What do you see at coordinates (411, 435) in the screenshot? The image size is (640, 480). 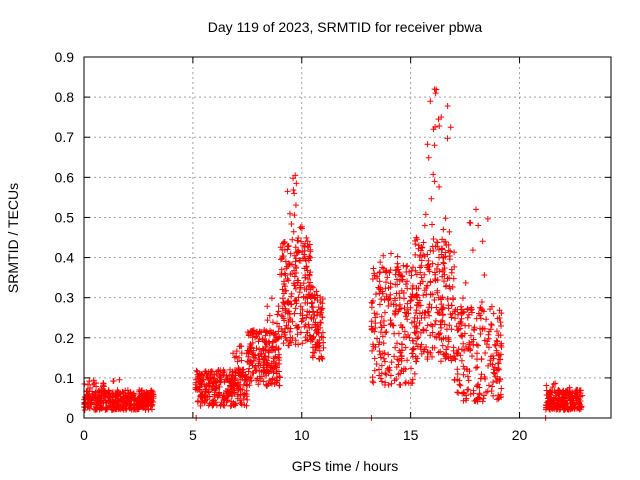 I see `x-tick-label: 15` at bounding box center [411, 435].